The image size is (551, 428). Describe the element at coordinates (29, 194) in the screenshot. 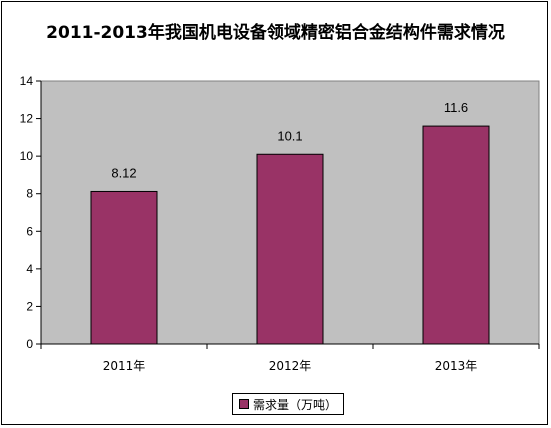

I see `y-tick-label: 8` at that location.